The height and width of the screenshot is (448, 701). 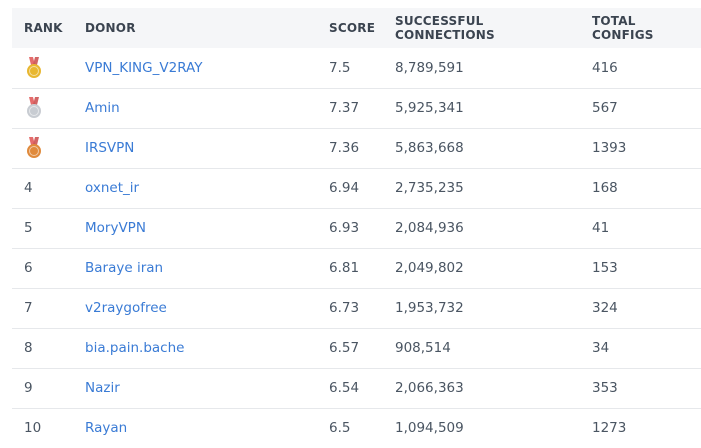 I want to click on donor-link: Amin, so click(x=102, y=108).